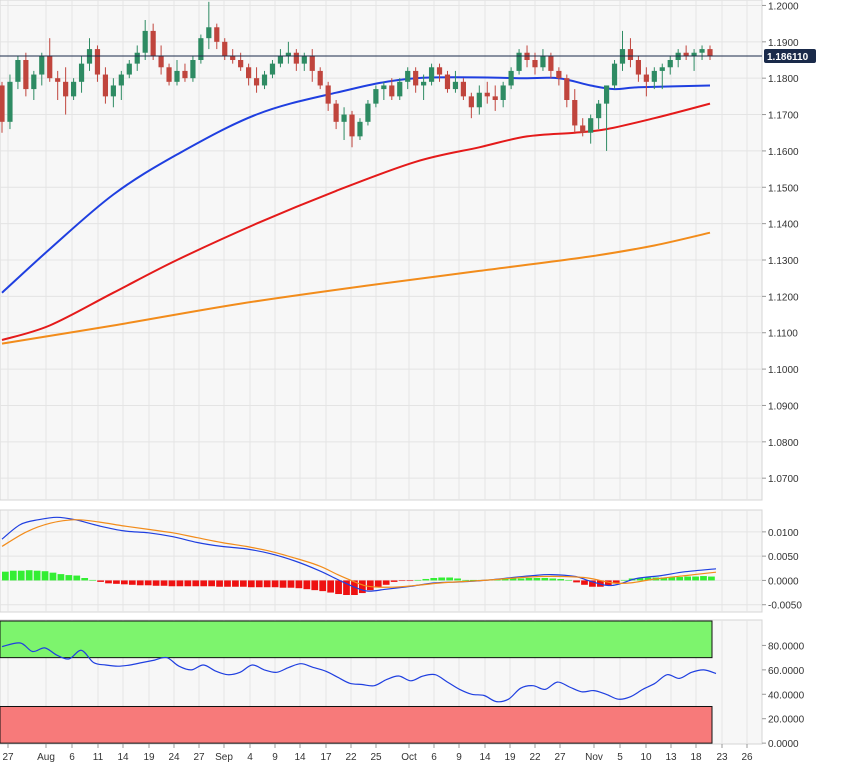  Describe the element at coordinates (783, 261) in the screenshot. I see `price-axis-tick-label: 1.1300` at that location.